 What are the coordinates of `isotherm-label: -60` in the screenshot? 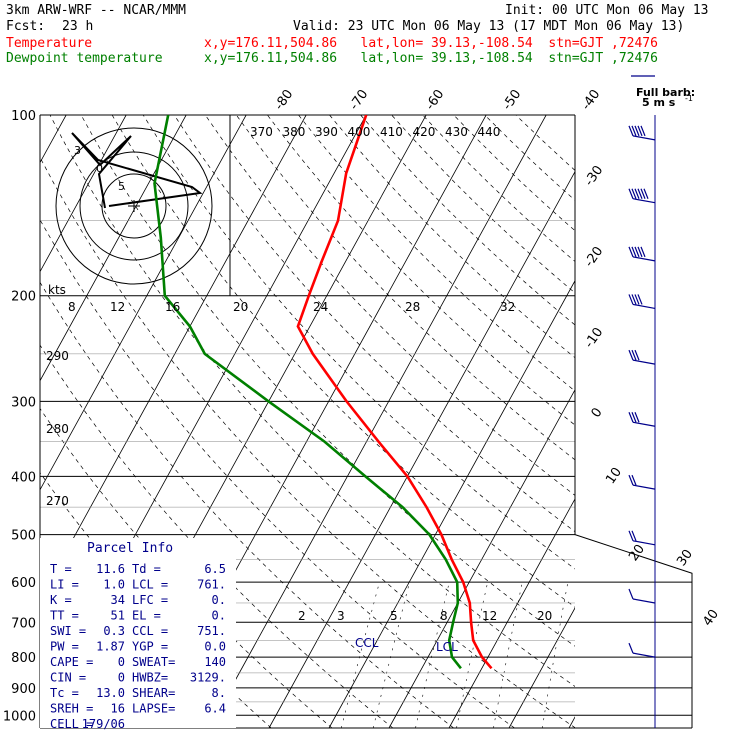 It's located at (435, 100).